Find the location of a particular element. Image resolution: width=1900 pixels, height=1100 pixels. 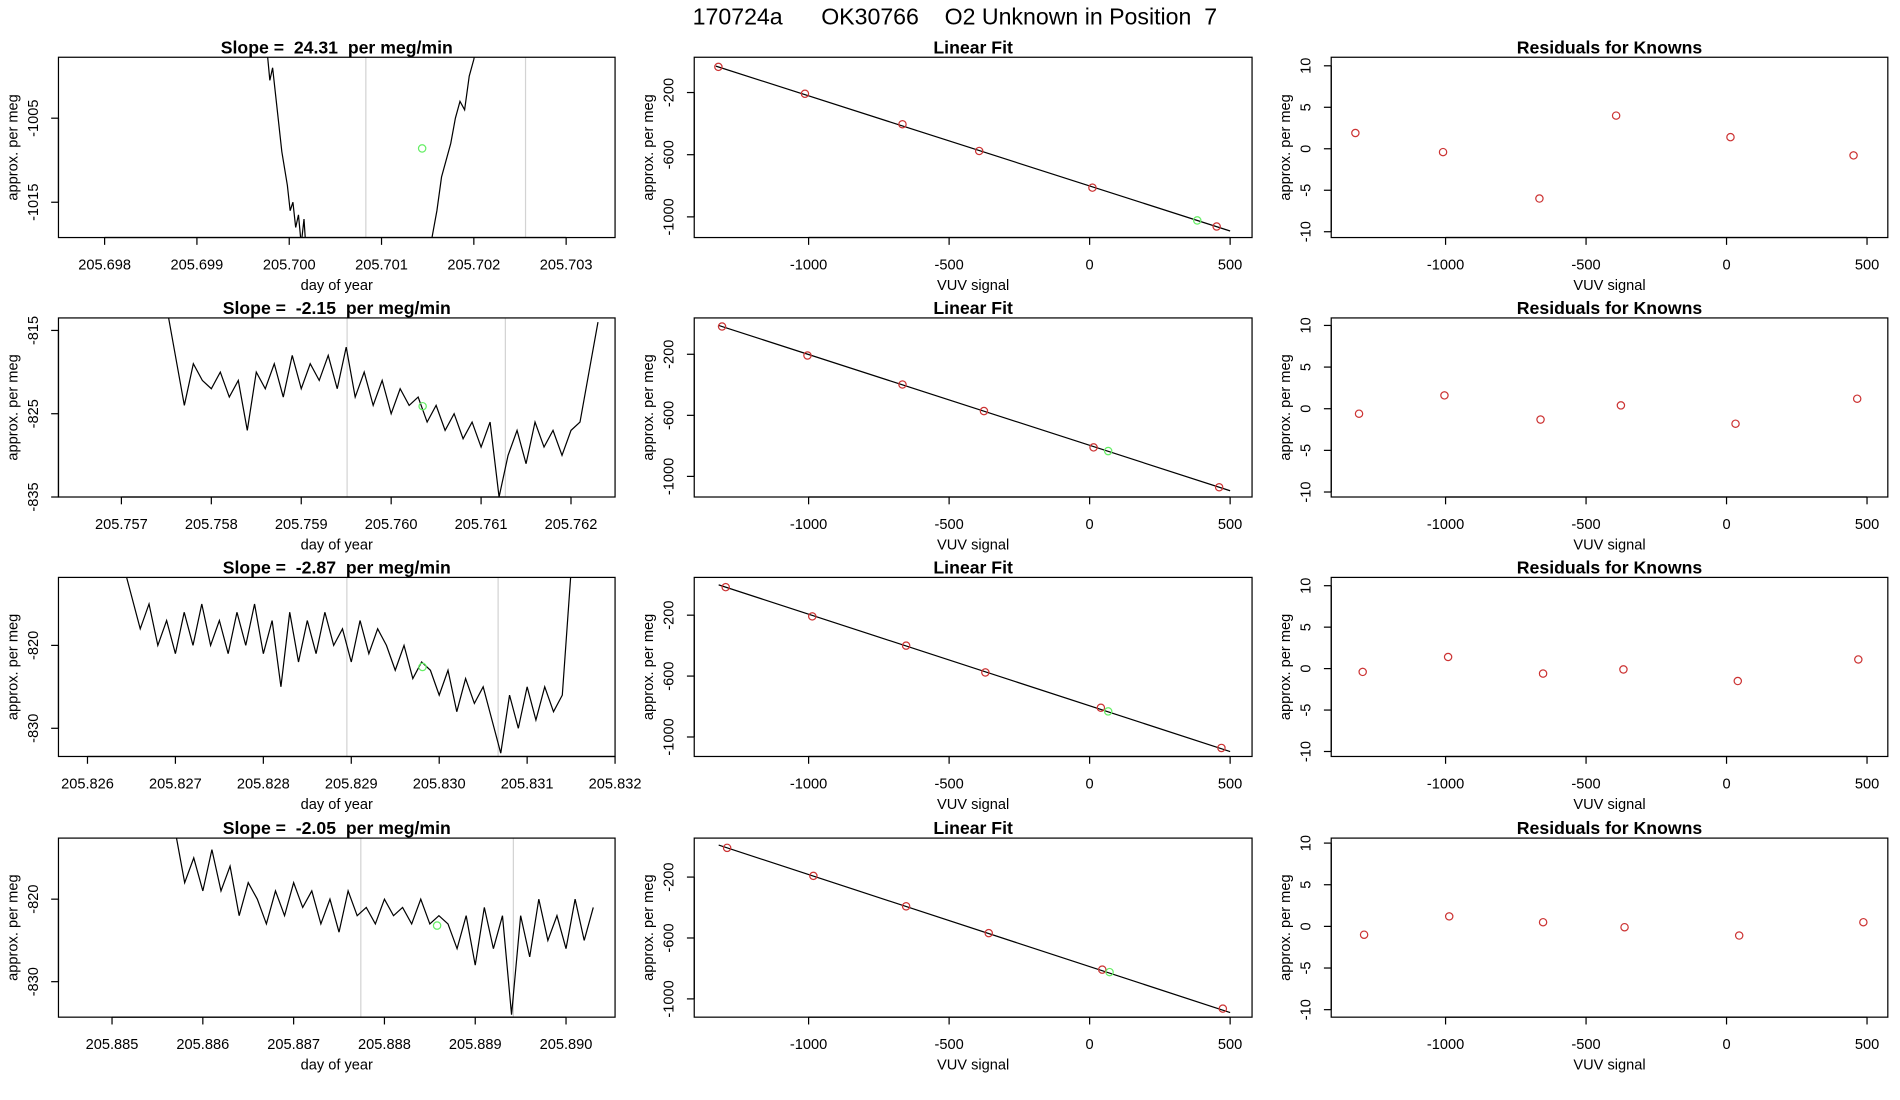

y-tick-label: -1015 is located at coordinates (34, 202).